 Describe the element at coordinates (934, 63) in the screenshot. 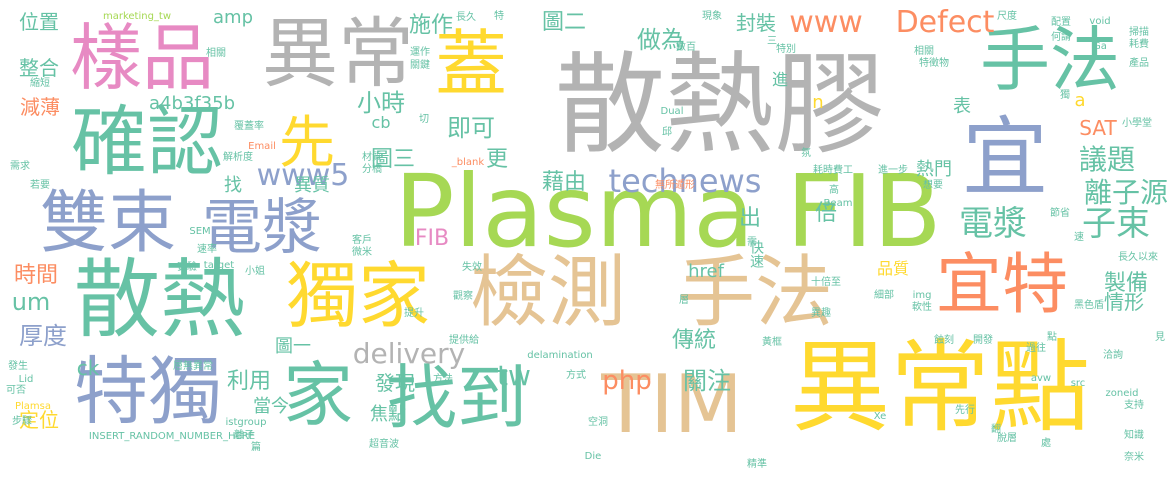

I see `word: 特徵物` at that location.